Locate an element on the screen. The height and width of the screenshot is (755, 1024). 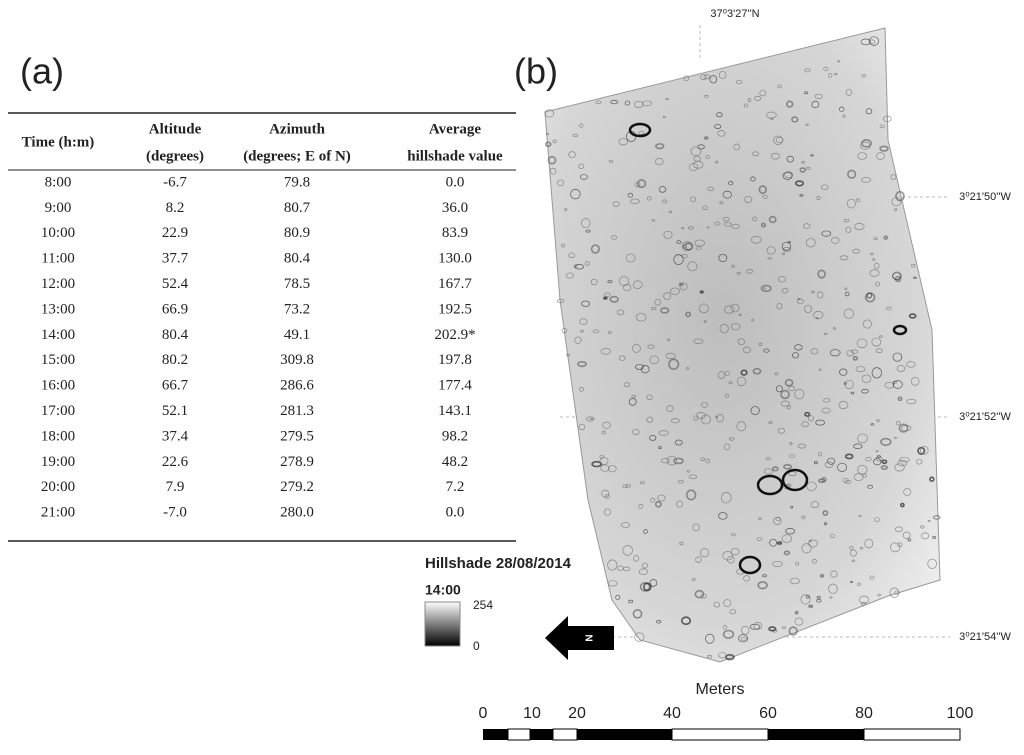
table-cell: 11:00 is located at coordinates (58, 259).